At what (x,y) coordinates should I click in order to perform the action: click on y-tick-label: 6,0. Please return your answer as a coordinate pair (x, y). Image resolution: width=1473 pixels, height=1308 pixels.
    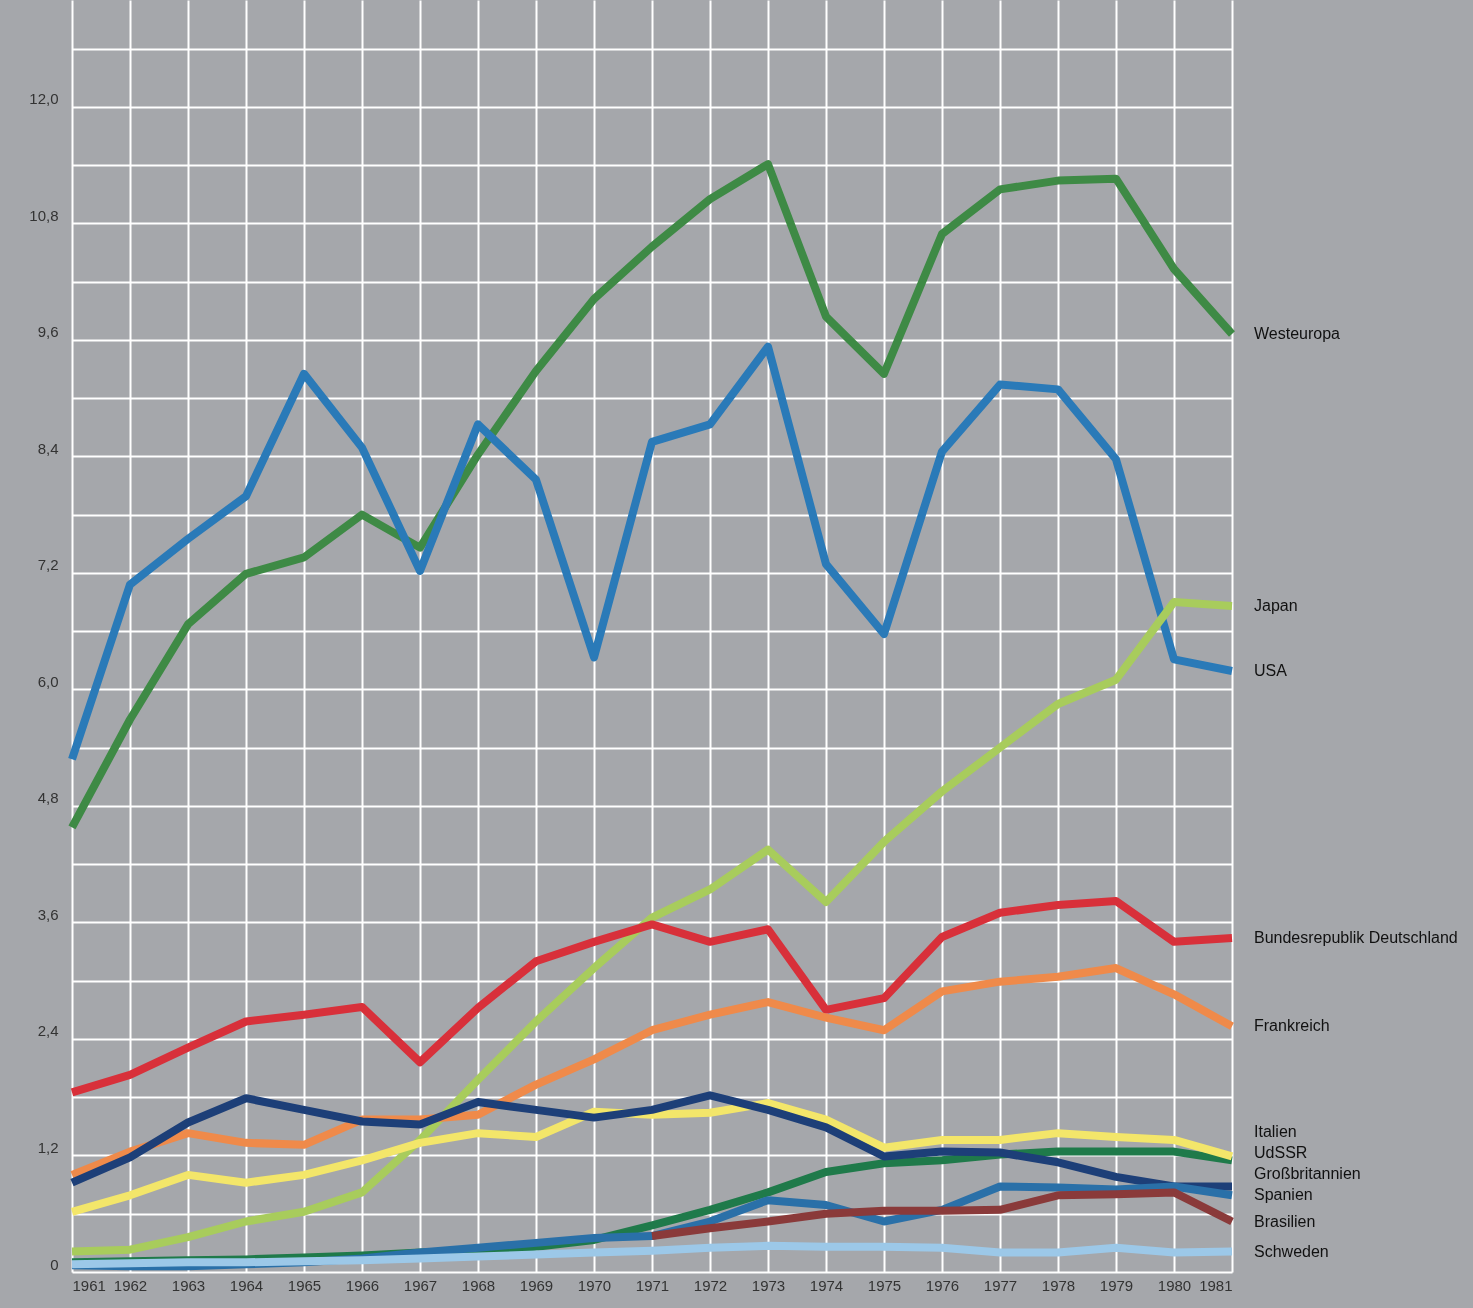
    Looking at the image, I should click on (48, 681).